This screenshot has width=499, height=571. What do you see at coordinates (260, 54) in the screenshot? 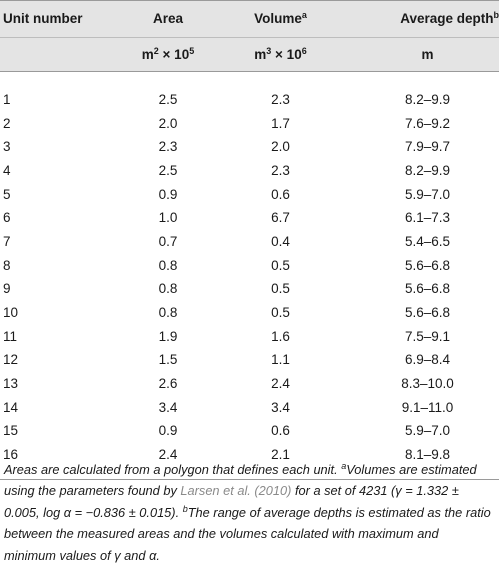
I see `volume-unit-base: m` at bounding box center [260, 54].